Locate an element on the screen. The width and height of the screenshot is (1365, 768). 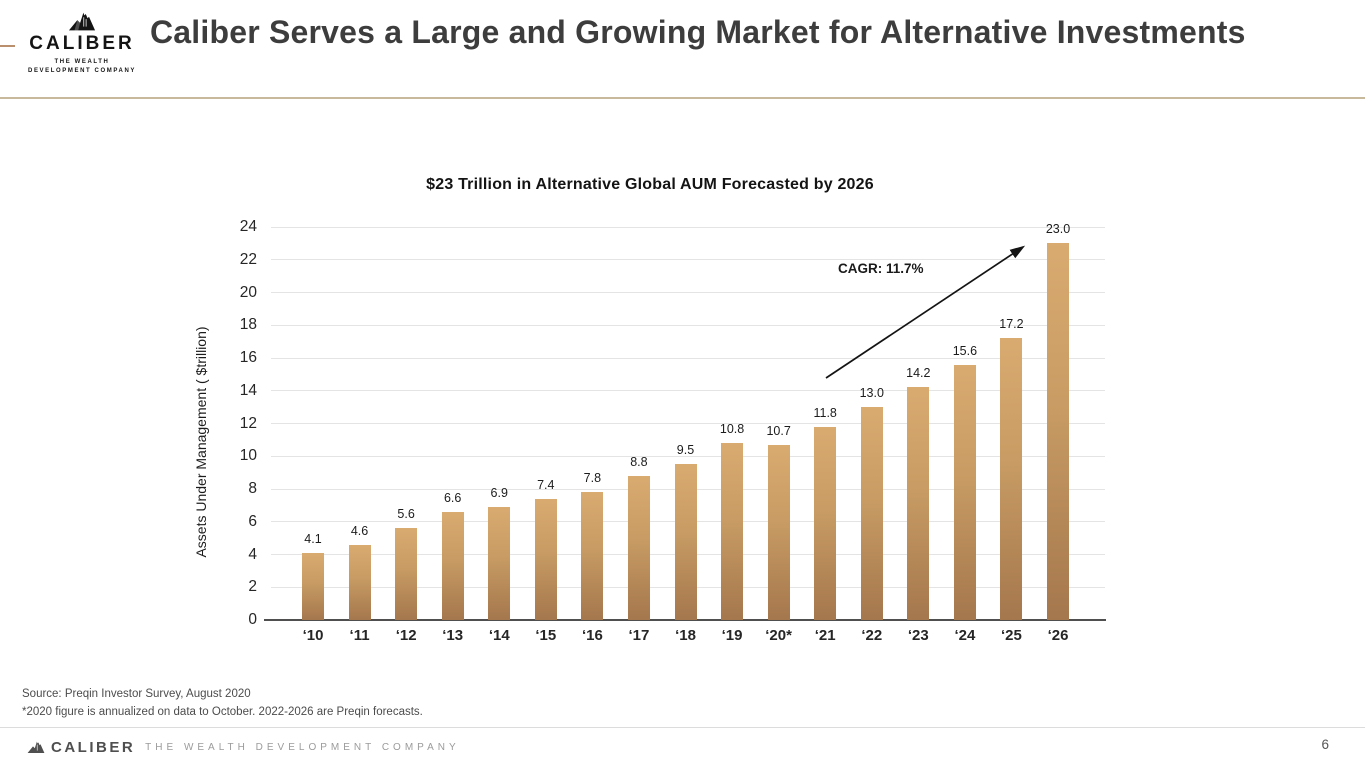
x-tick-label: ‘22 is located at coordinates (872, 635).